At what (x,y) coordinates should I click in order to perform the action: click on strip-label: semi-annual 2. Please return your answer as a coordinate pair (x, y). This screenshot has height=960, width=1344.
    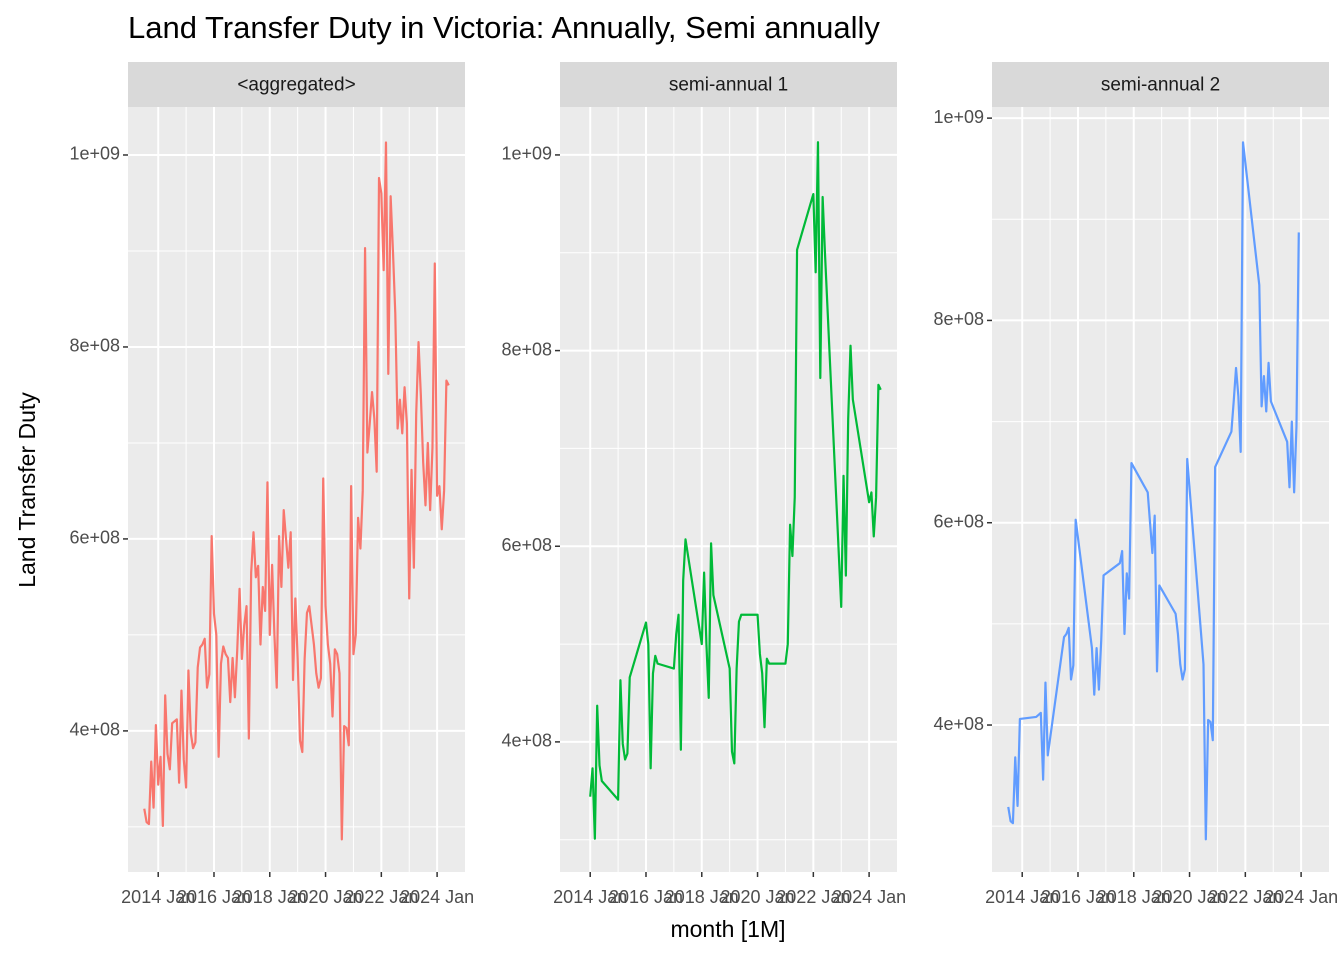
    Looking at the image, I should click on (1160, 85).